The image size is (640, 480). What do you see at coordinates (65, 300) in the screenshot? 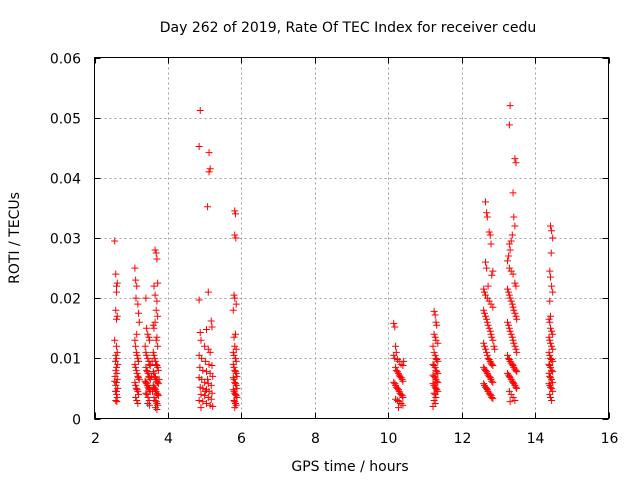
I see `y-tick-label: 0.02` at bounding box center [65, 300].